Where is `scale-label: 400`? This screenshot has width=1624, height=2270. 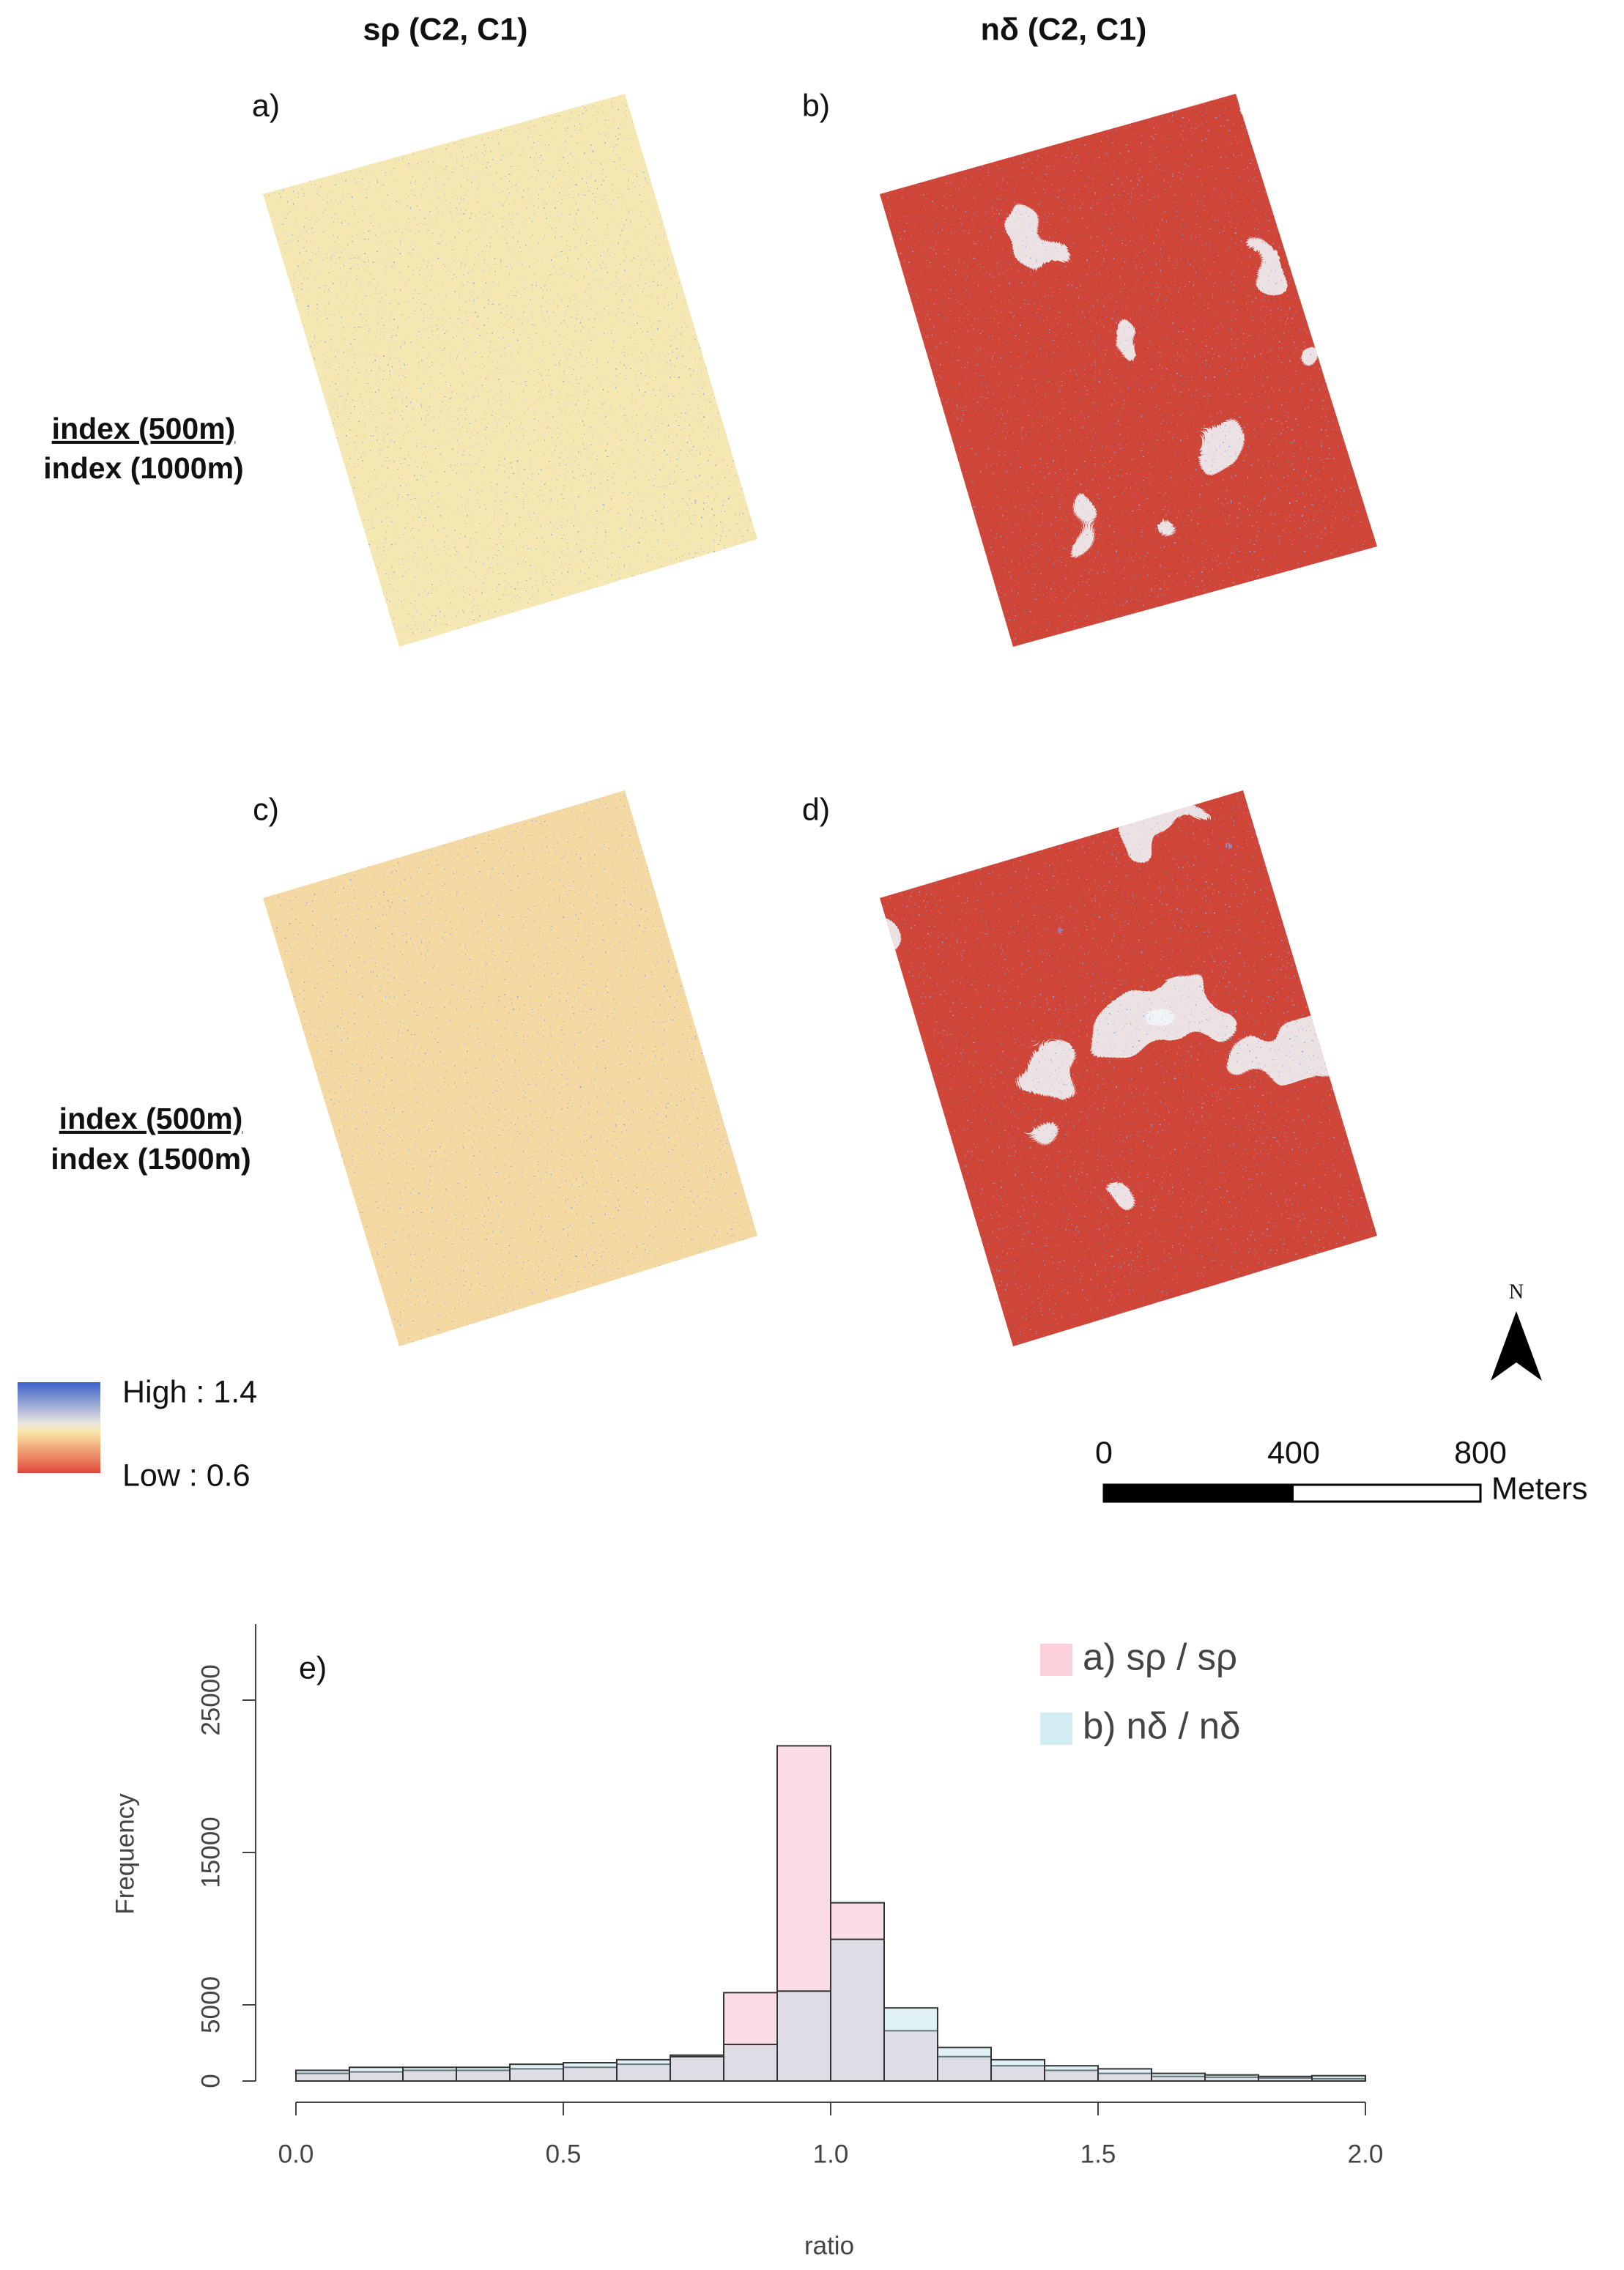 scale-label: 400 is located at coordinates (1294, 1452).